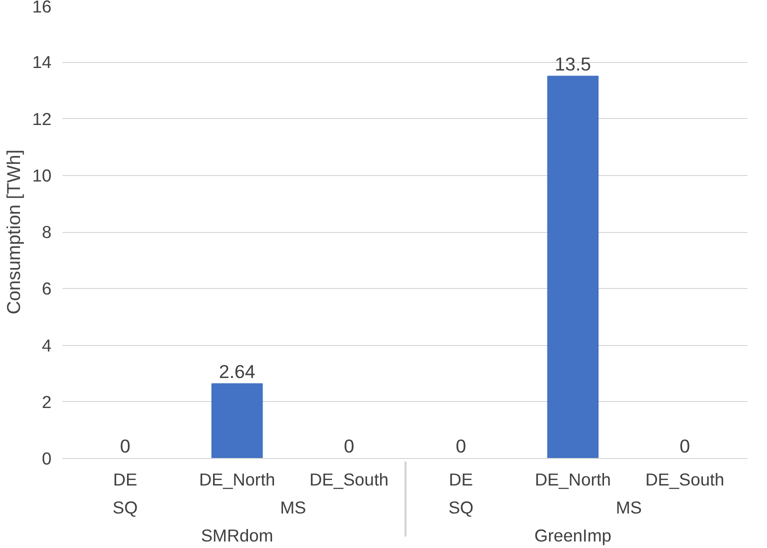 The image size is (767, 548). What do you see at coordinates (42, 118) in the screenshot?
I see `y-tick-label: 12` at bounding box center [42, 118].